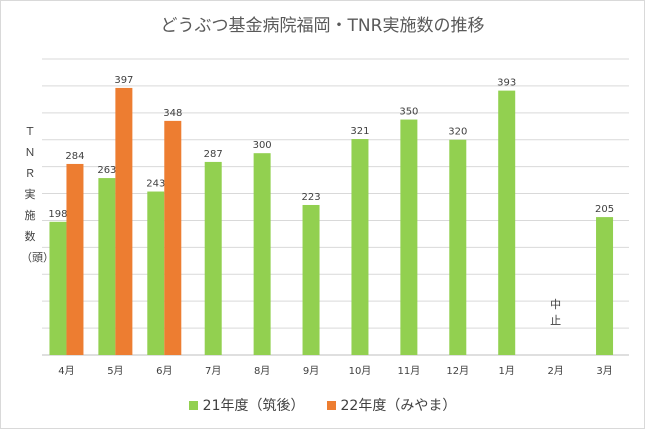 This screenshot has height=429, width=645. What do you see at coordinates (310, 197) in the screenshot?
I see `data-label: 223` at bounding box center [310, 197].